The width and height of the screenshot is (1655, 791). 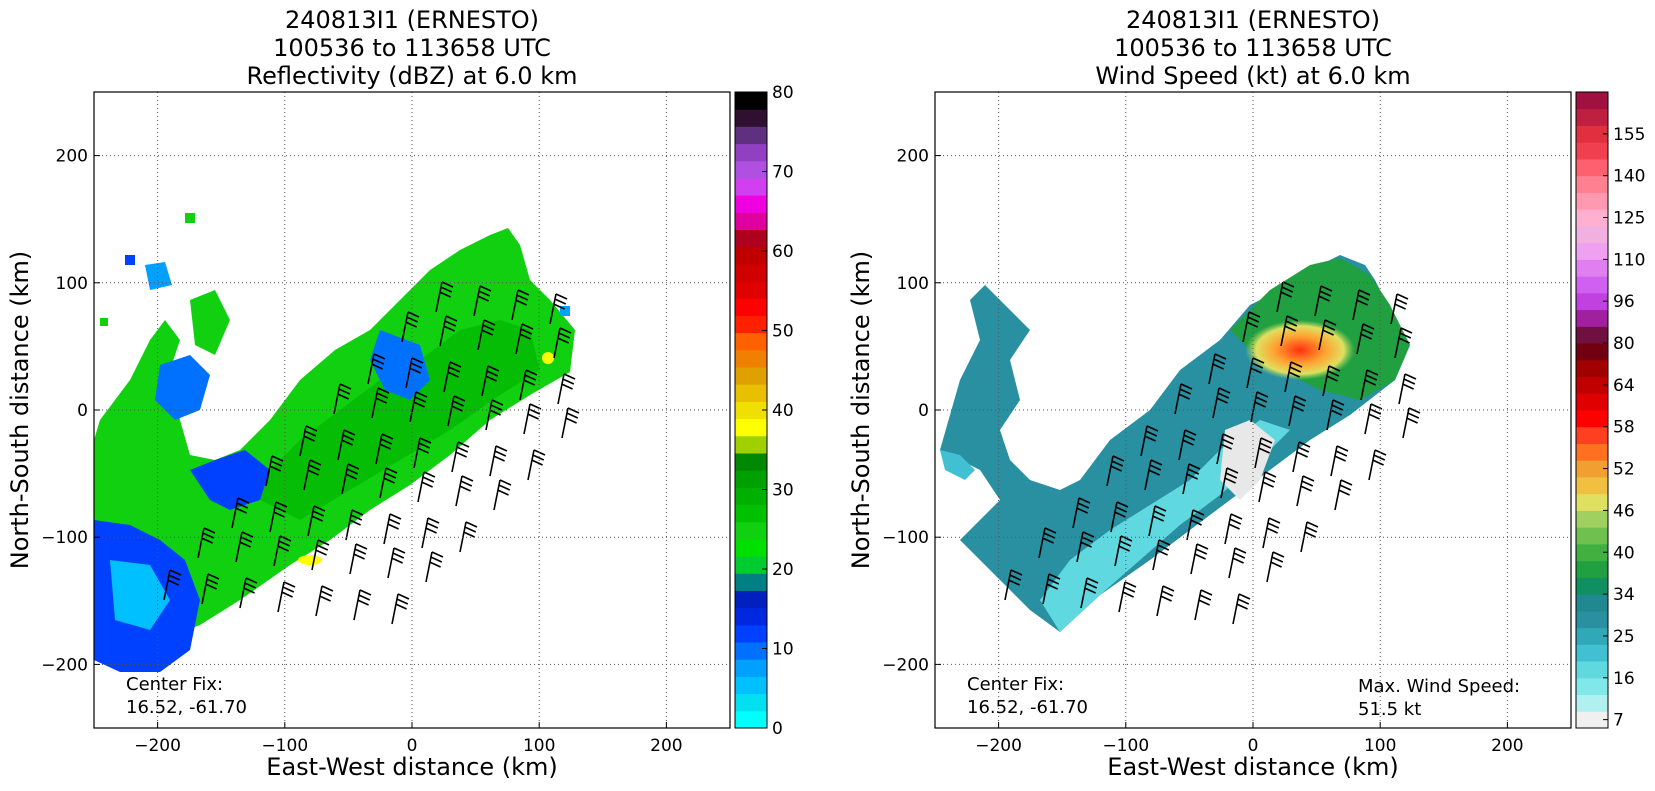 I want to click on colorbar-tick-label: 96, so click(x=1624, y=302).